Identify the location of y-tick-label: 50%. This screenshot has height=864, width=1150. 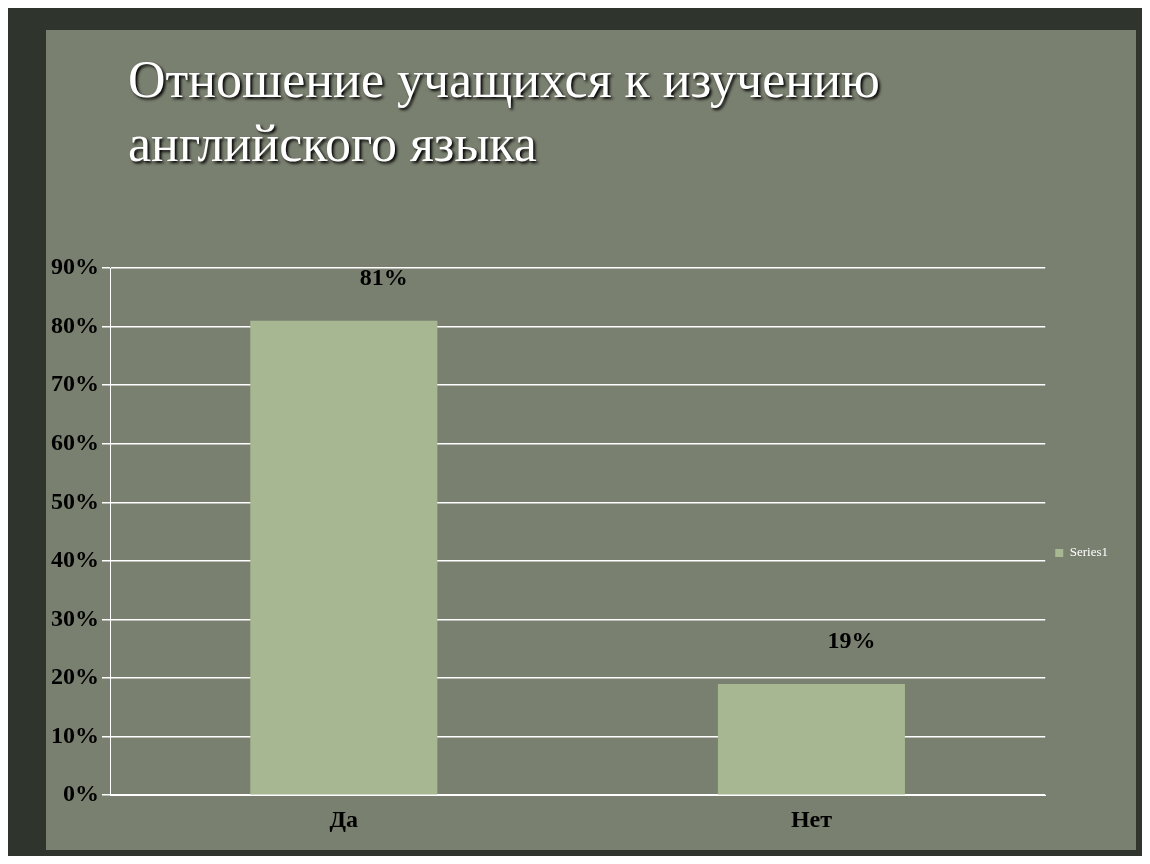
(75, 500).